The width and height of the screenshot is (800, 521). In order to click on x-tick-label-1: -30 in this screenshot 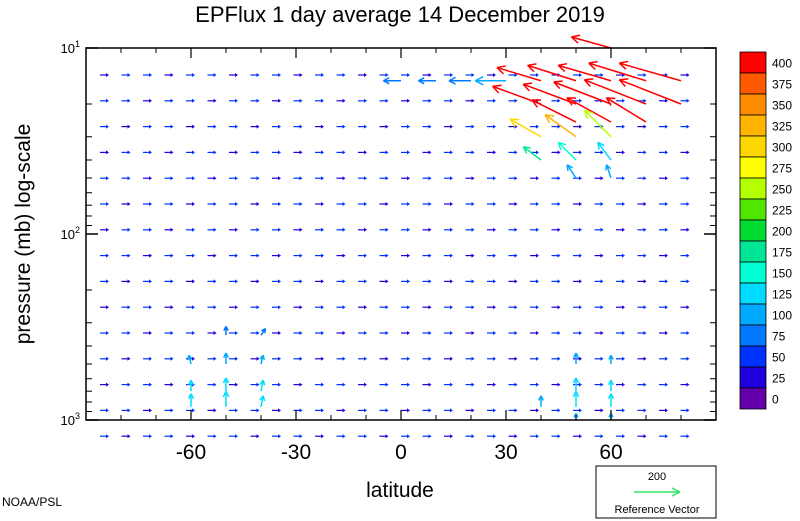, I will do `click(296, 452)`.